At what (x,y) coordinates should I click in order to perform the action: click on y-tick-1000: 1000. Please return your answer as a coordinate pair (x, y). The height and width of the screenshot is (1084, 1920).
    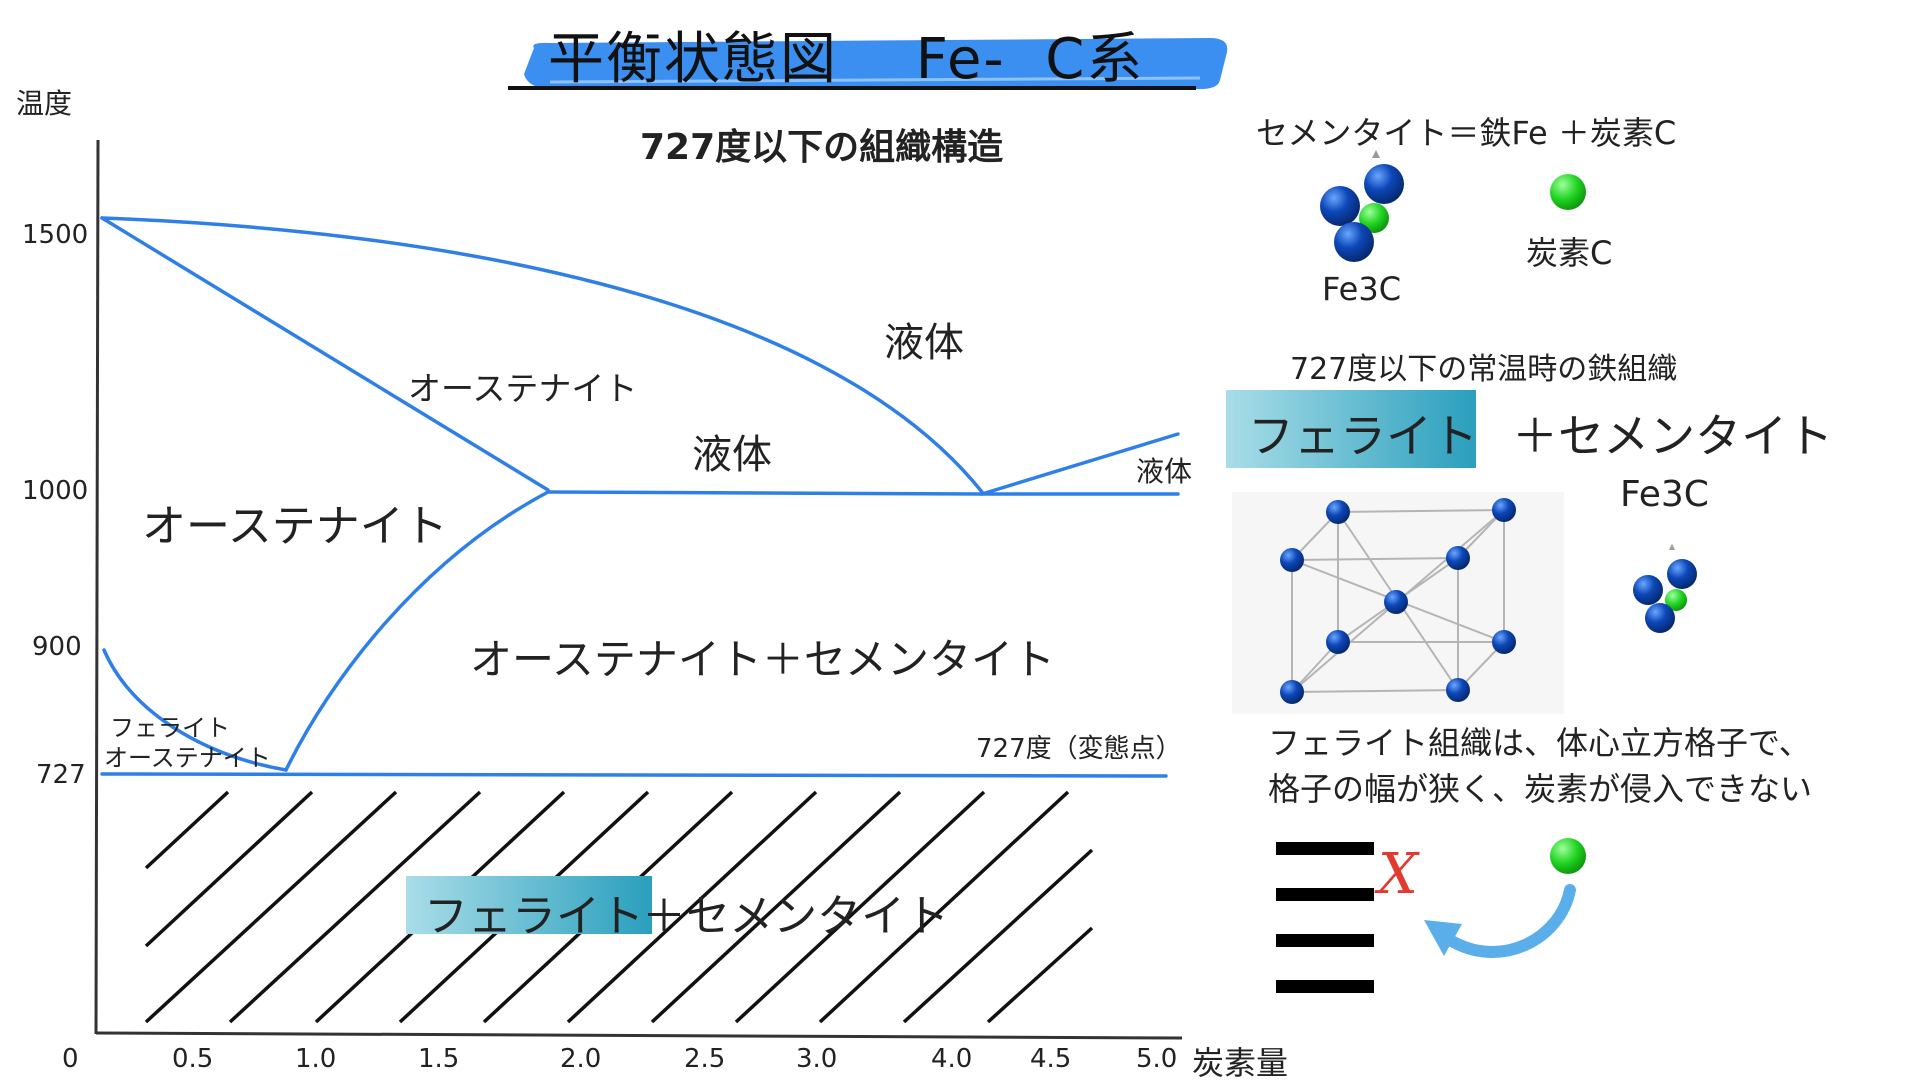
    Looking at the image, I should click on (55, 491).